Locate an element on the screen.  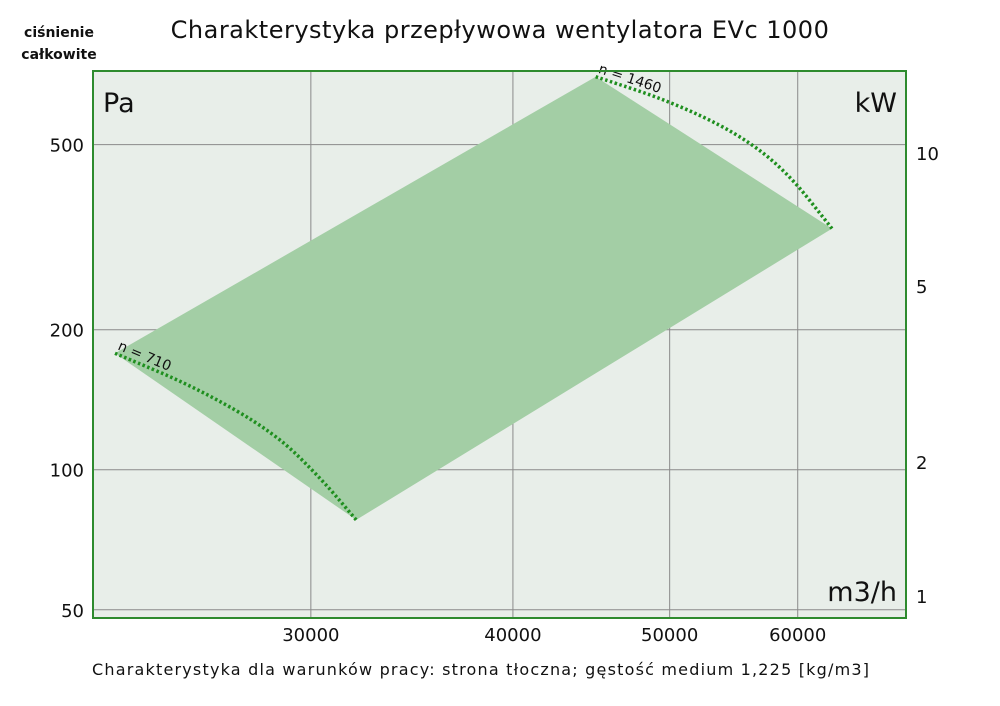
y-axis-caption-line-1: ciśnienie is located at coordinates (59, 33).